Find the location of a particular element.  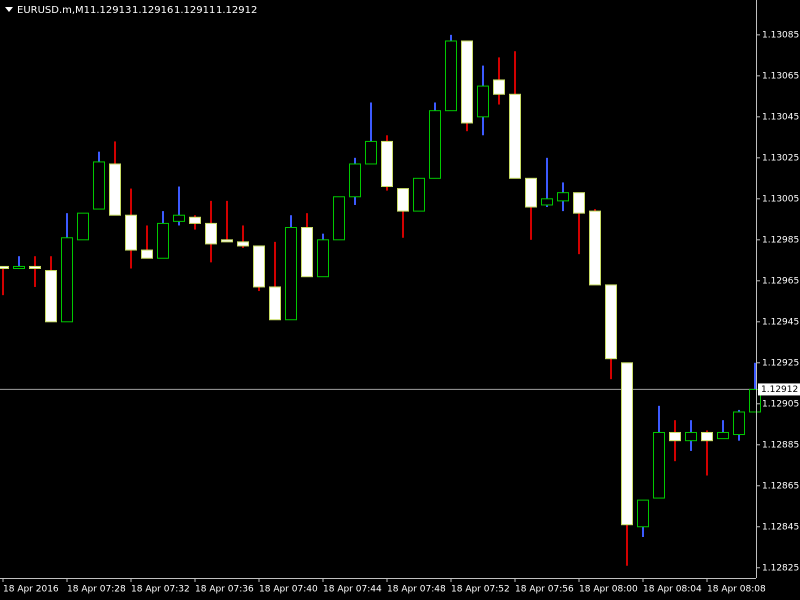

x-tick-label: 18 Apr 07:56 is located at coordinates (544, 590).